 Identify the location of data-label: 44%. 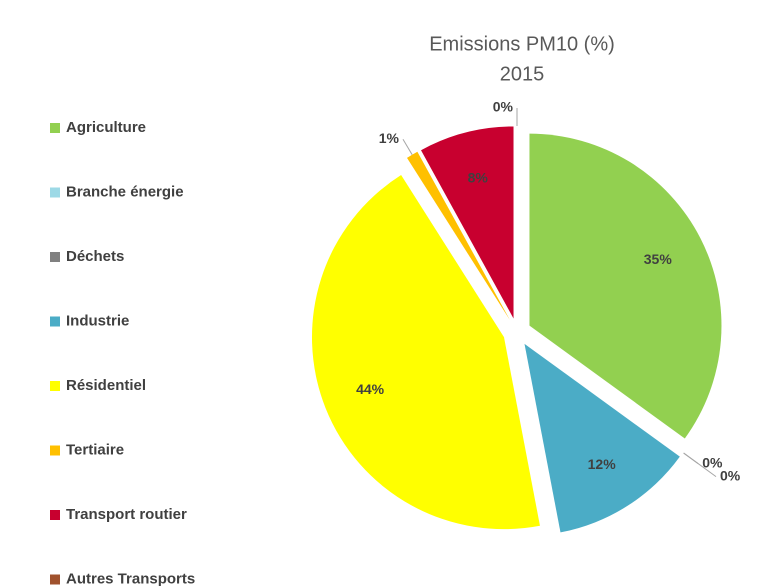
(370, 389).